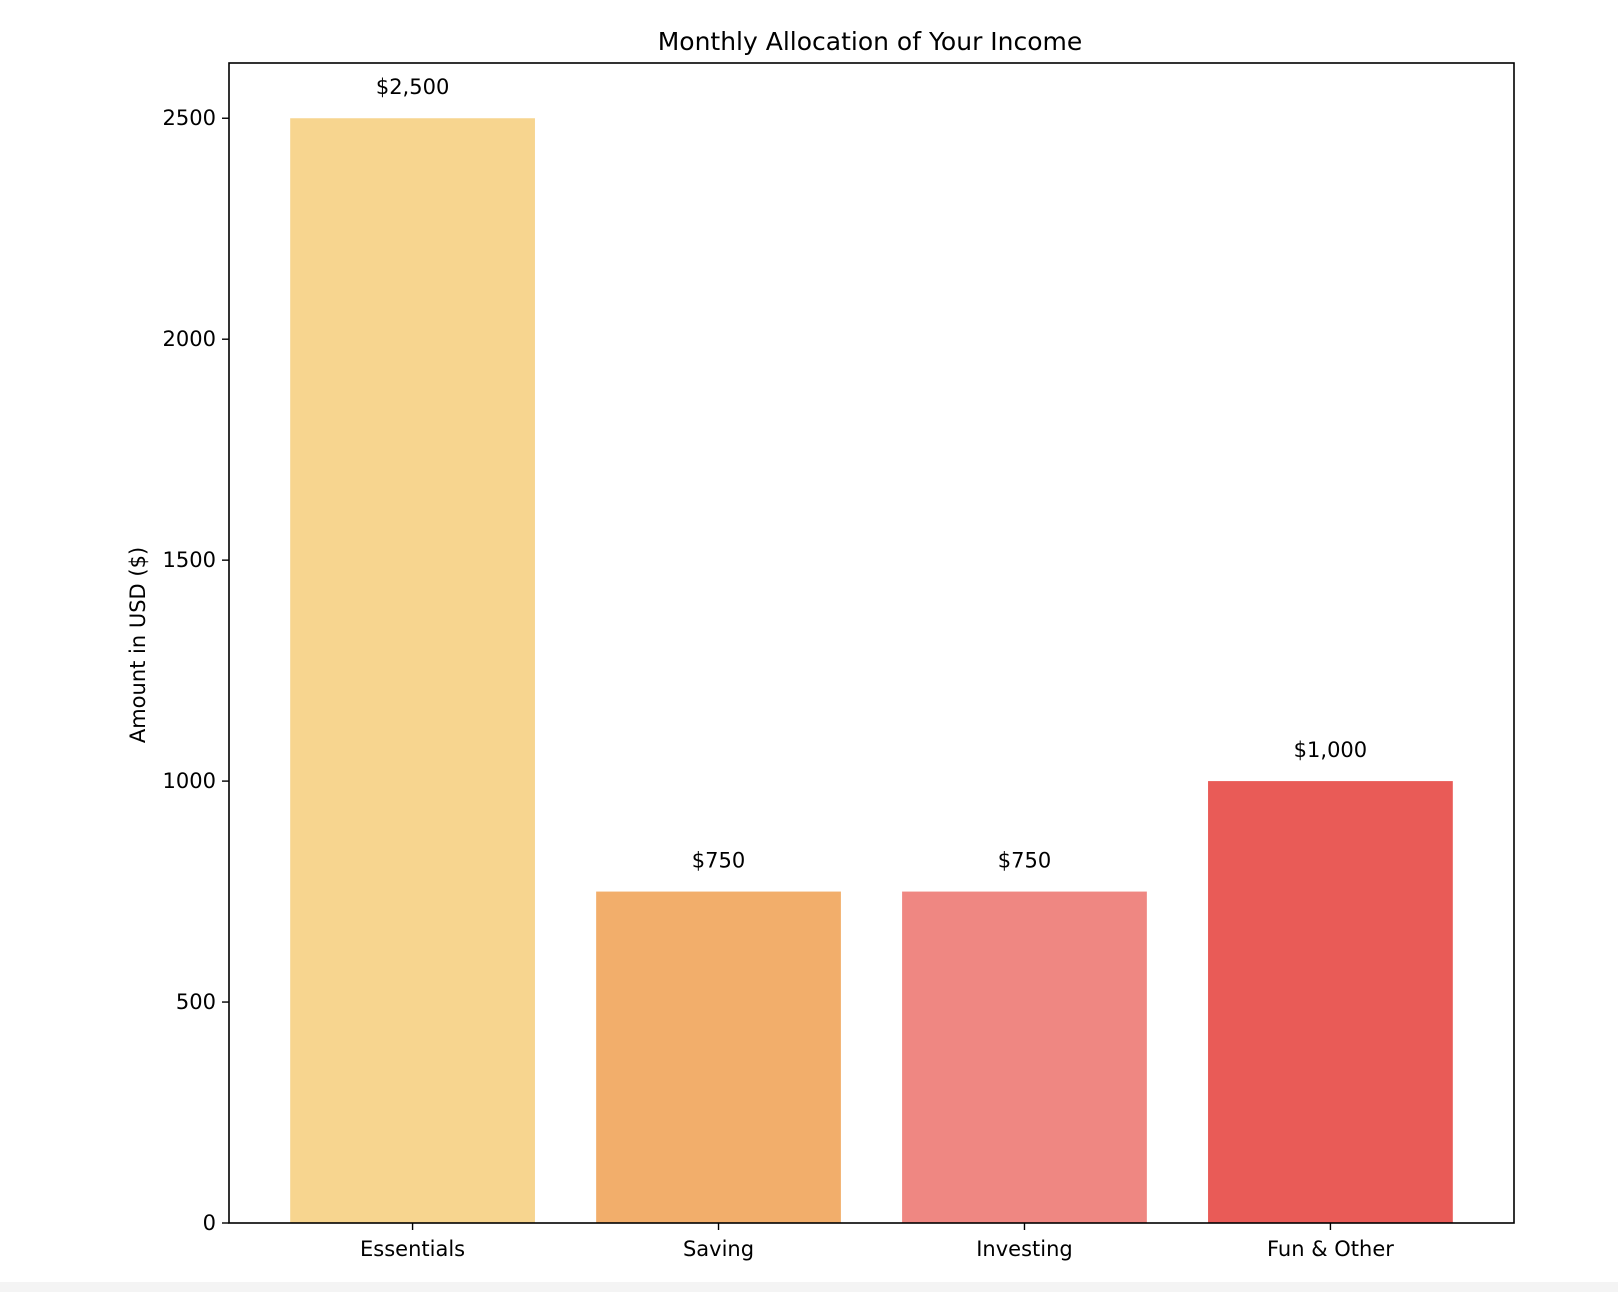 The image size is (1618, 1292). What do you see at coordinates (1330, 750) in the screenshot?
I see `bar-value-label: $1,000` at bounding box center [1330, 750].